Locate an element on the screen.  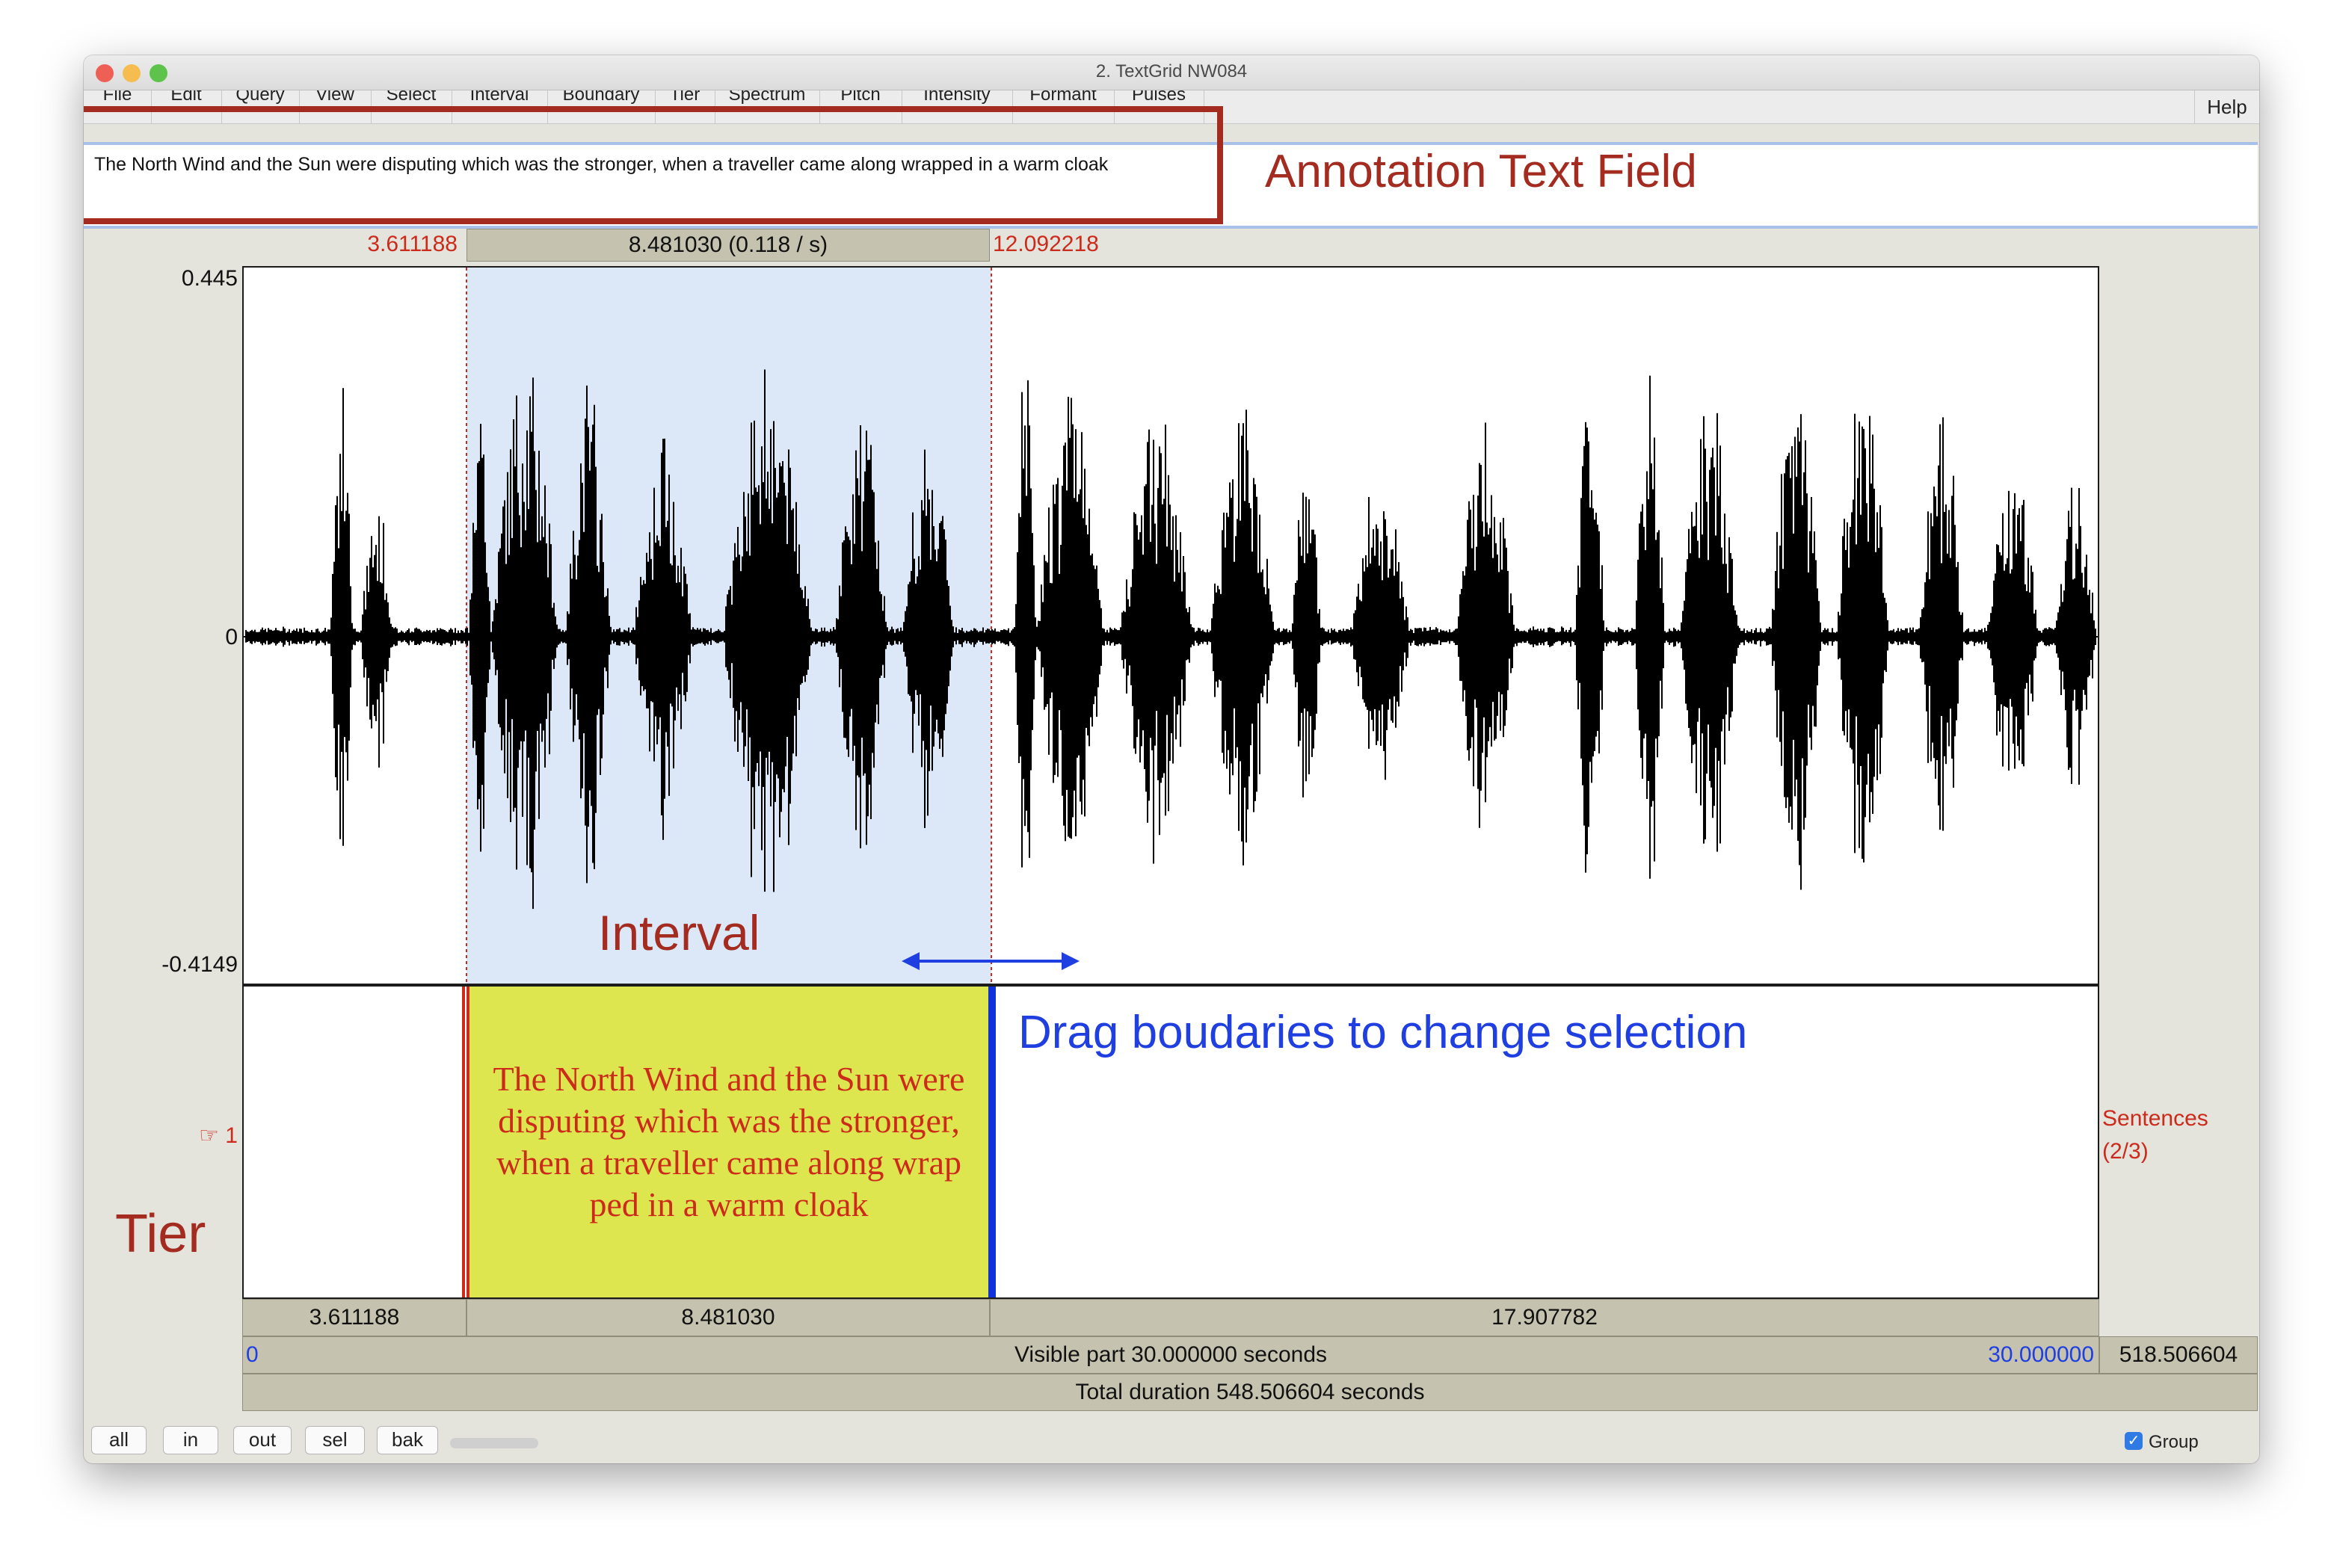
waveform-y-min: -0.4149 is located at coordinates (199, 964).